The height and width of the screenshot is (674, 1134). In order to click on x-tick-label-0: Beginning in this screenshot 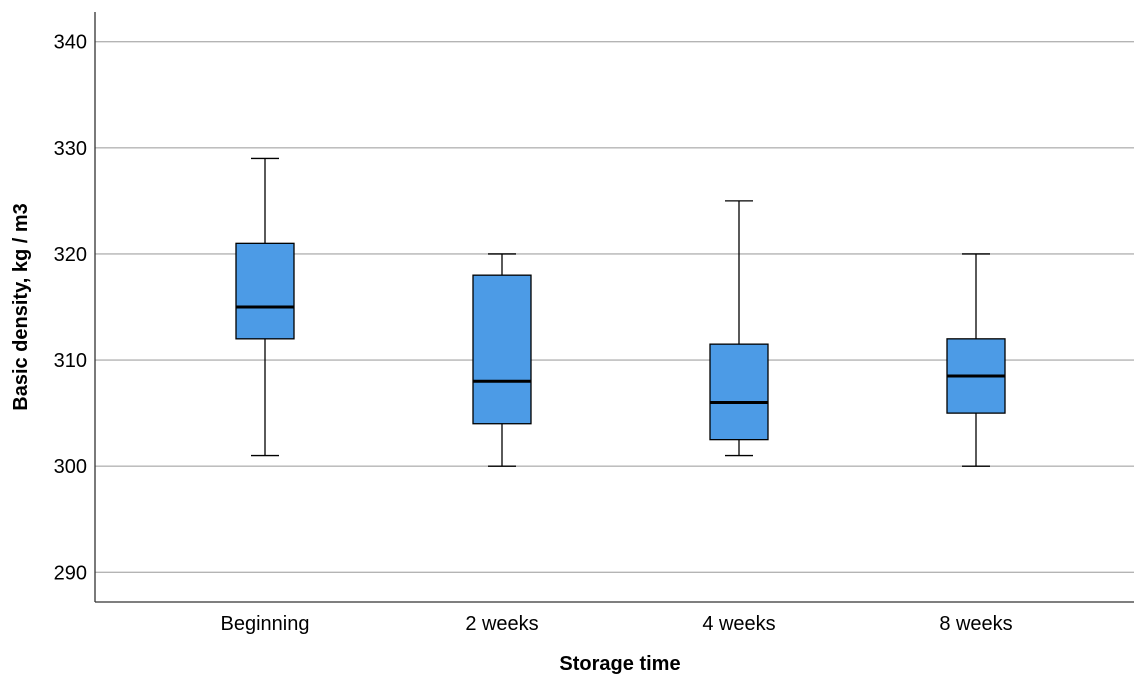, I will do `click(265, 624)`.